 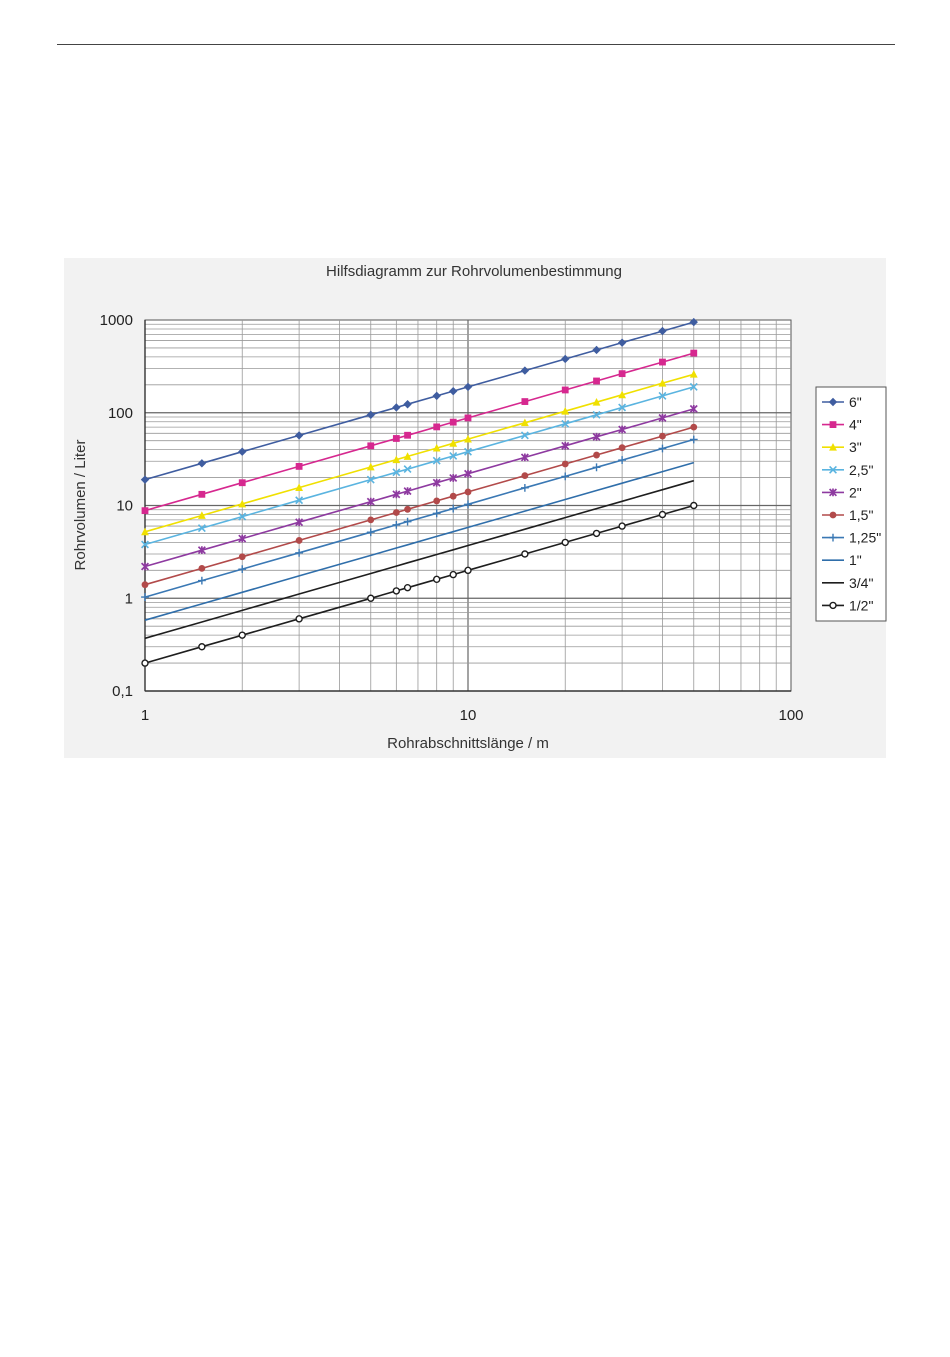 I want to click on legend-entry: 3/4", so click(x=847, y=583).